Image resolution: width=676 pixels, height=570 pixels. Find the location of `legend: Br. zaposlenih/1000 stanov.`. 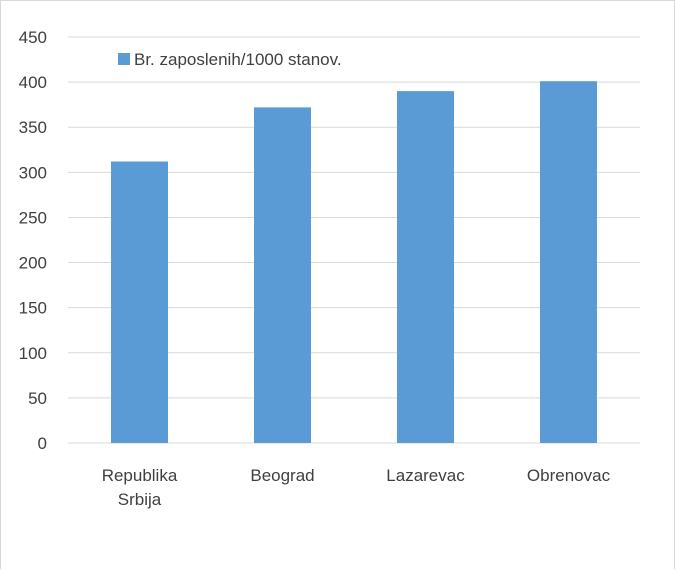

legend: Br. zaposlenih/1000 stanov. is located at coordinates (230, 59).